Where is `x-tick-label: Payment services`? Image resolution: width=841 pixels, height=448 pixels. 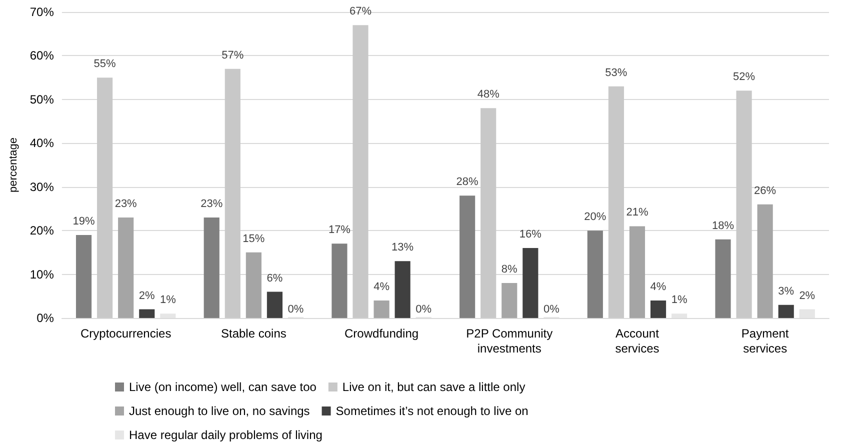
x-tick-label: Payment services is located at coordinates (765, 341).